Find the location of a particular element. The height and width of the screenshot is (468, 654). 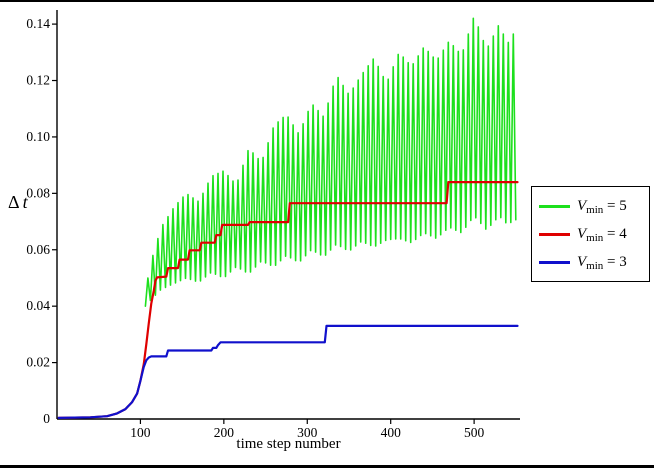

legend-swatch-blue is located at coordinates (554, 262).